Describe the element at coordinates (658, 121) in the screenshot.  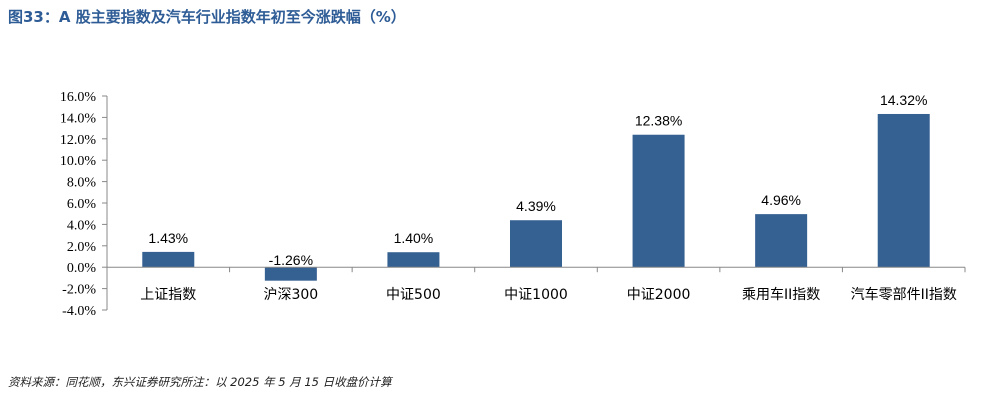
I see `data-label: 12.38%` at that location.